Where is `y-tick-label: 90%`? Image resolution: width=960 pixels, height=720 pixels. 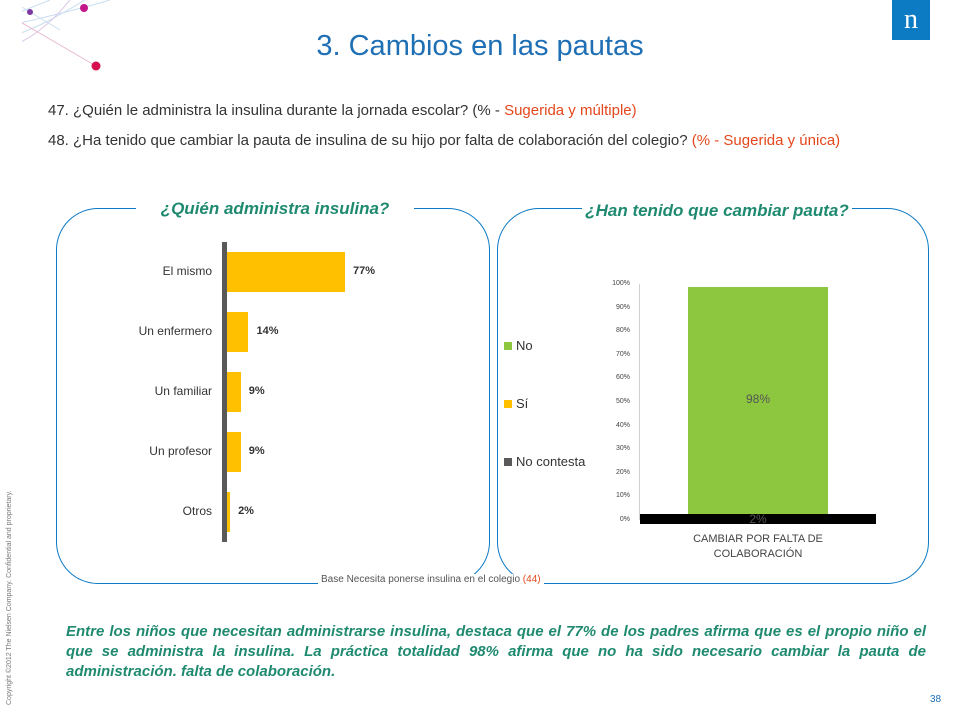 y-tick-label: 90% is located at coordinates (622, 307).